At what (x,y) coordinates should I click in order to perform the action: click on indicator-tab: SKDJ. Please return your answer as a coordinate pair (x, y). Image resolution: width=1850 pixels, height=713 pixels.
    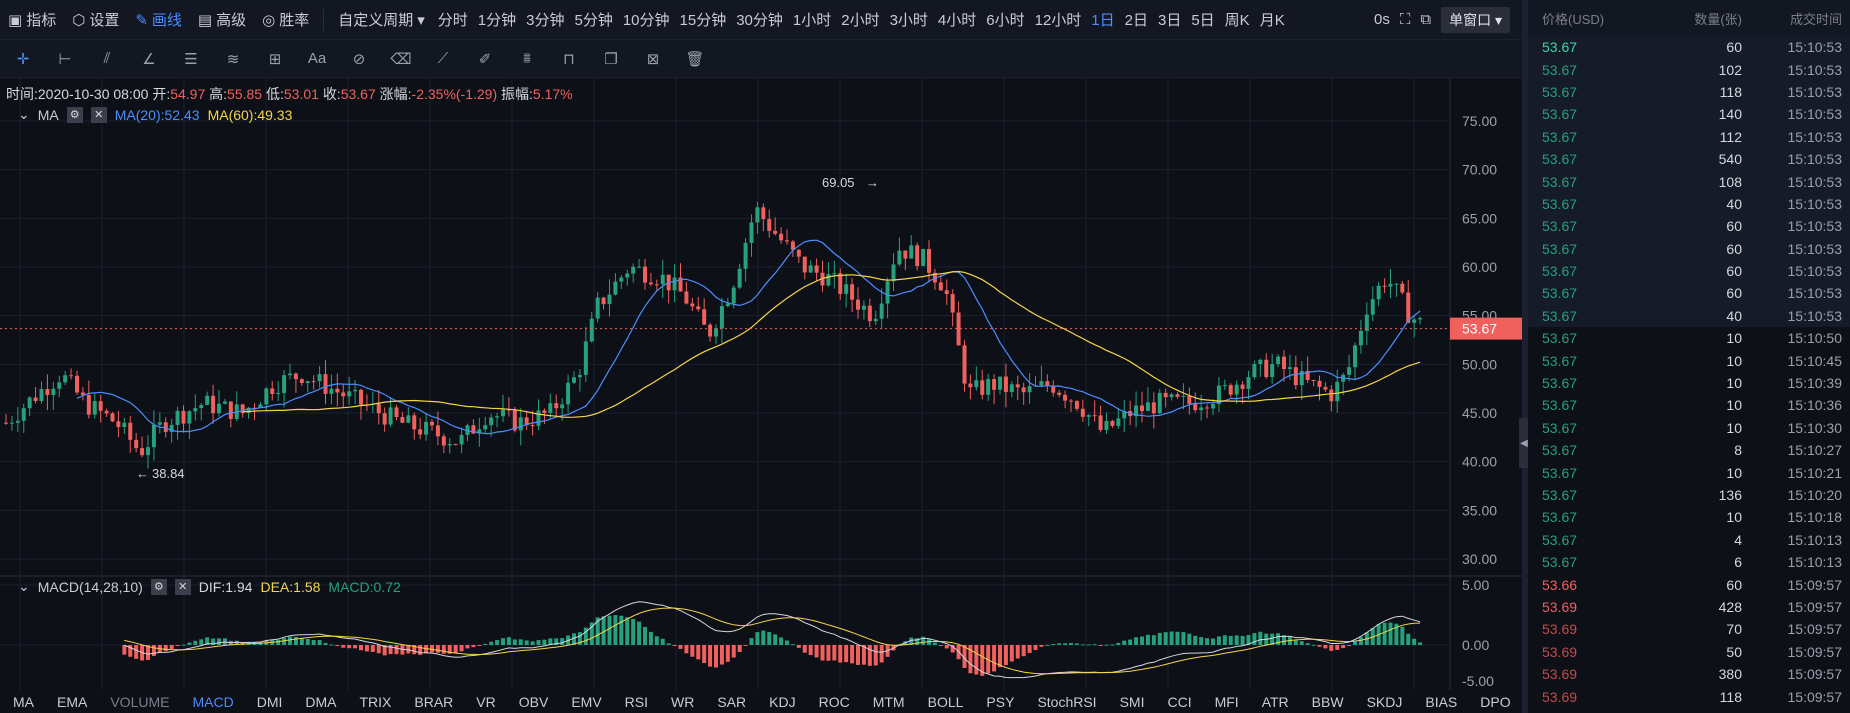
    Looking at the image, I should click on (1384, 701).